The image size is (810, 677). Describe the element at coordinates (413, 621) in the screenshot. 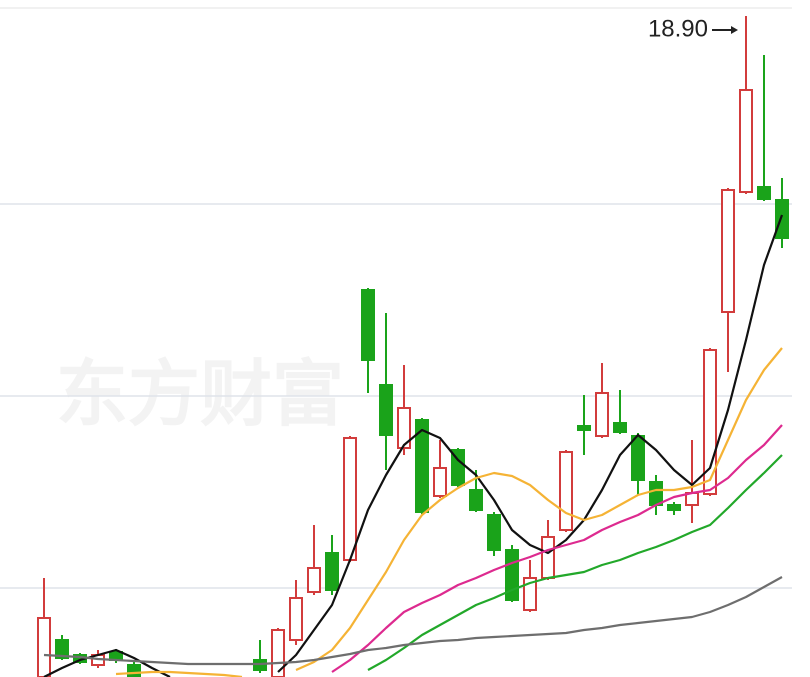

I see `moving-average-line` at that location.